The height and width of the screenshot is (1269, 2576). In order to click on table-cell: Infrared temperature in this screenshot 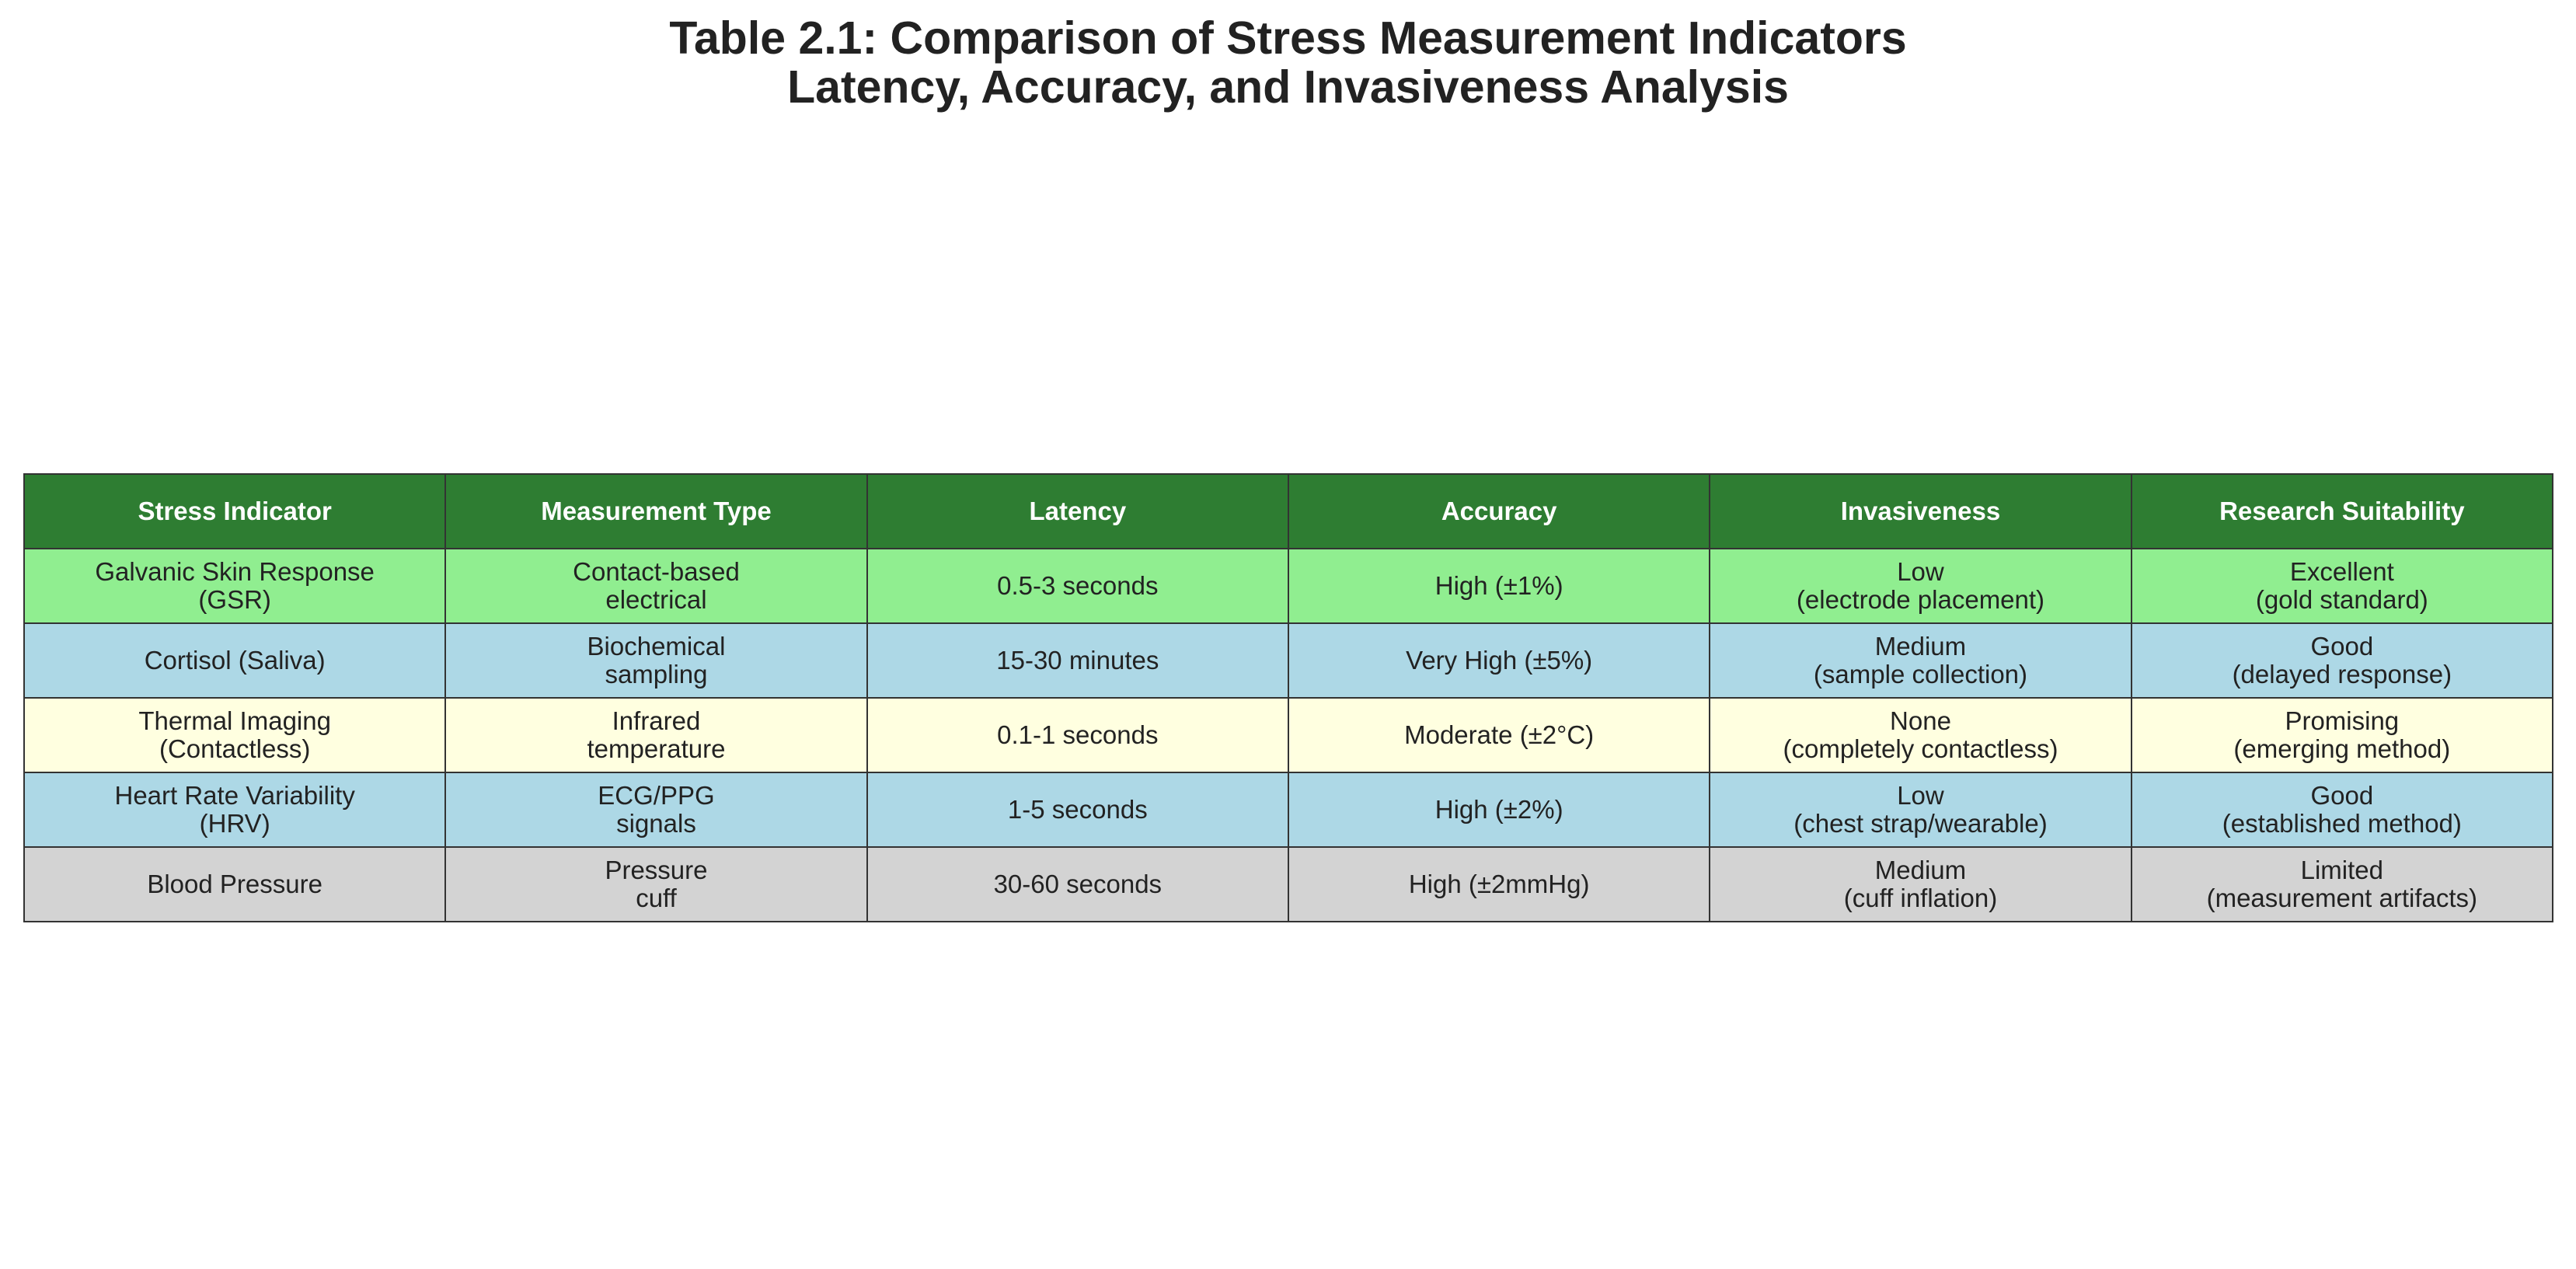, I will do `click(656, 735)`.